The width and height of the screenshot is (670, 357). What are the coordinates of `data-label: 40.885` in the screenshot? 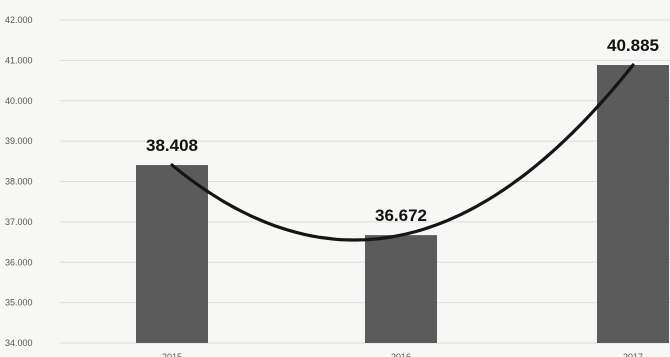 It's located at (633, 45).